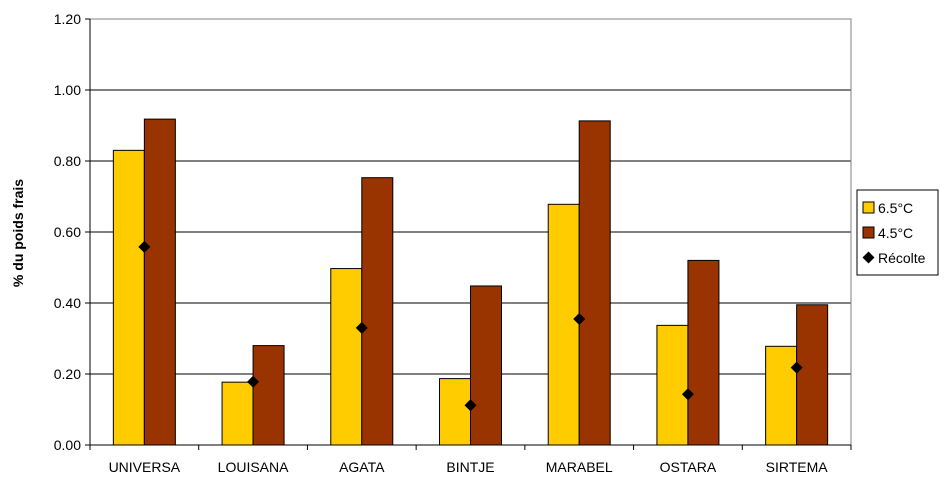  Describe the element at coordinates (159, 282) in the screenshot. I see `bar-45C-universa` at that location.